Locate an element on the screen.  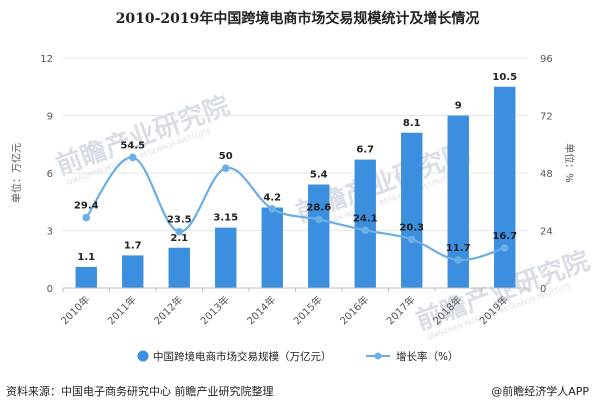
y-tick-label: 3 is located at coordinates (50, 232).